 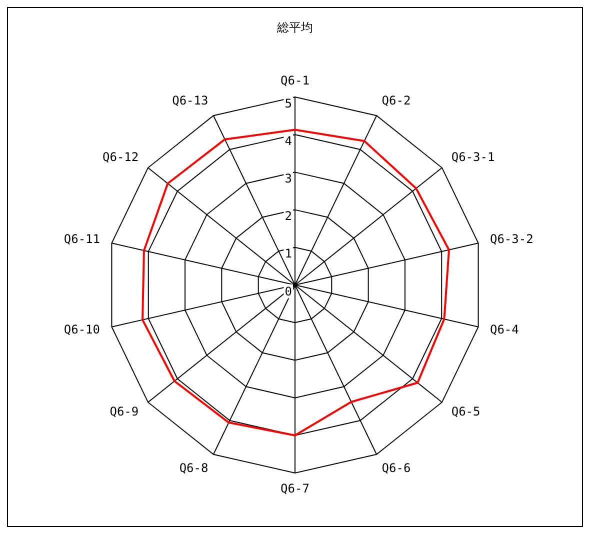 I want to click on spoke-label: Q6-7, so click(x=295, y=488).